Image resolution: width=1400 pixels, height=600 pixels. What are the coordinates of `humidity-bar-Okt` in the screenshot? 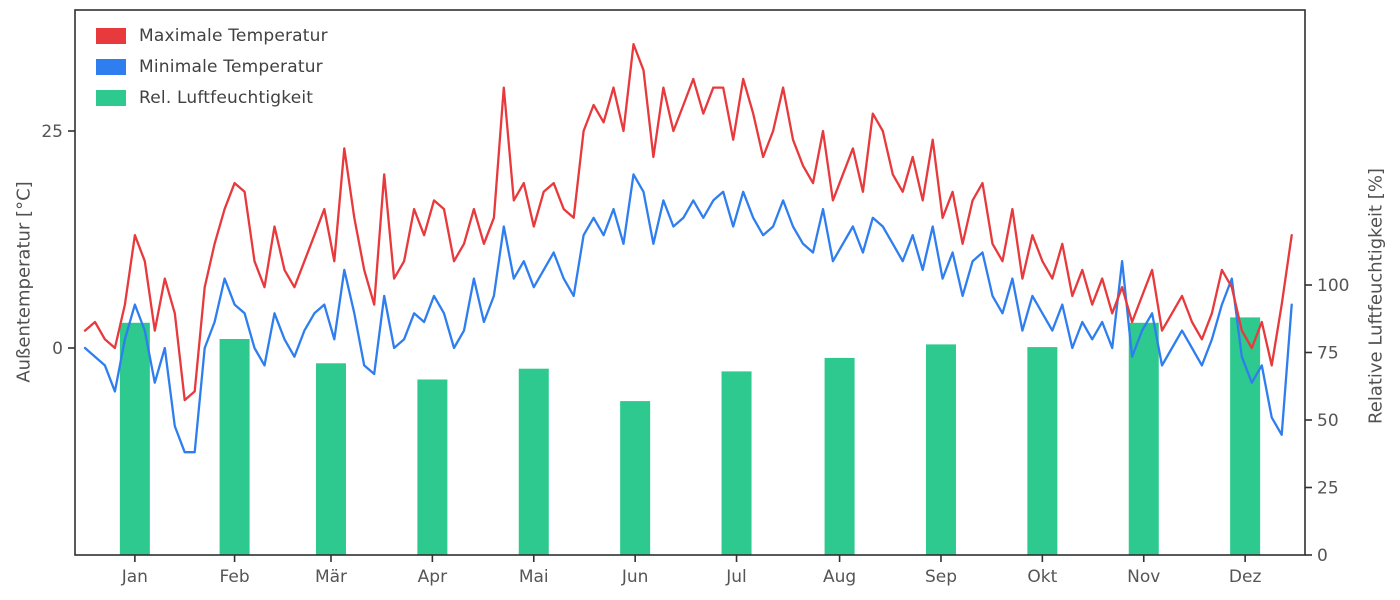 It's located at (1042, 451).